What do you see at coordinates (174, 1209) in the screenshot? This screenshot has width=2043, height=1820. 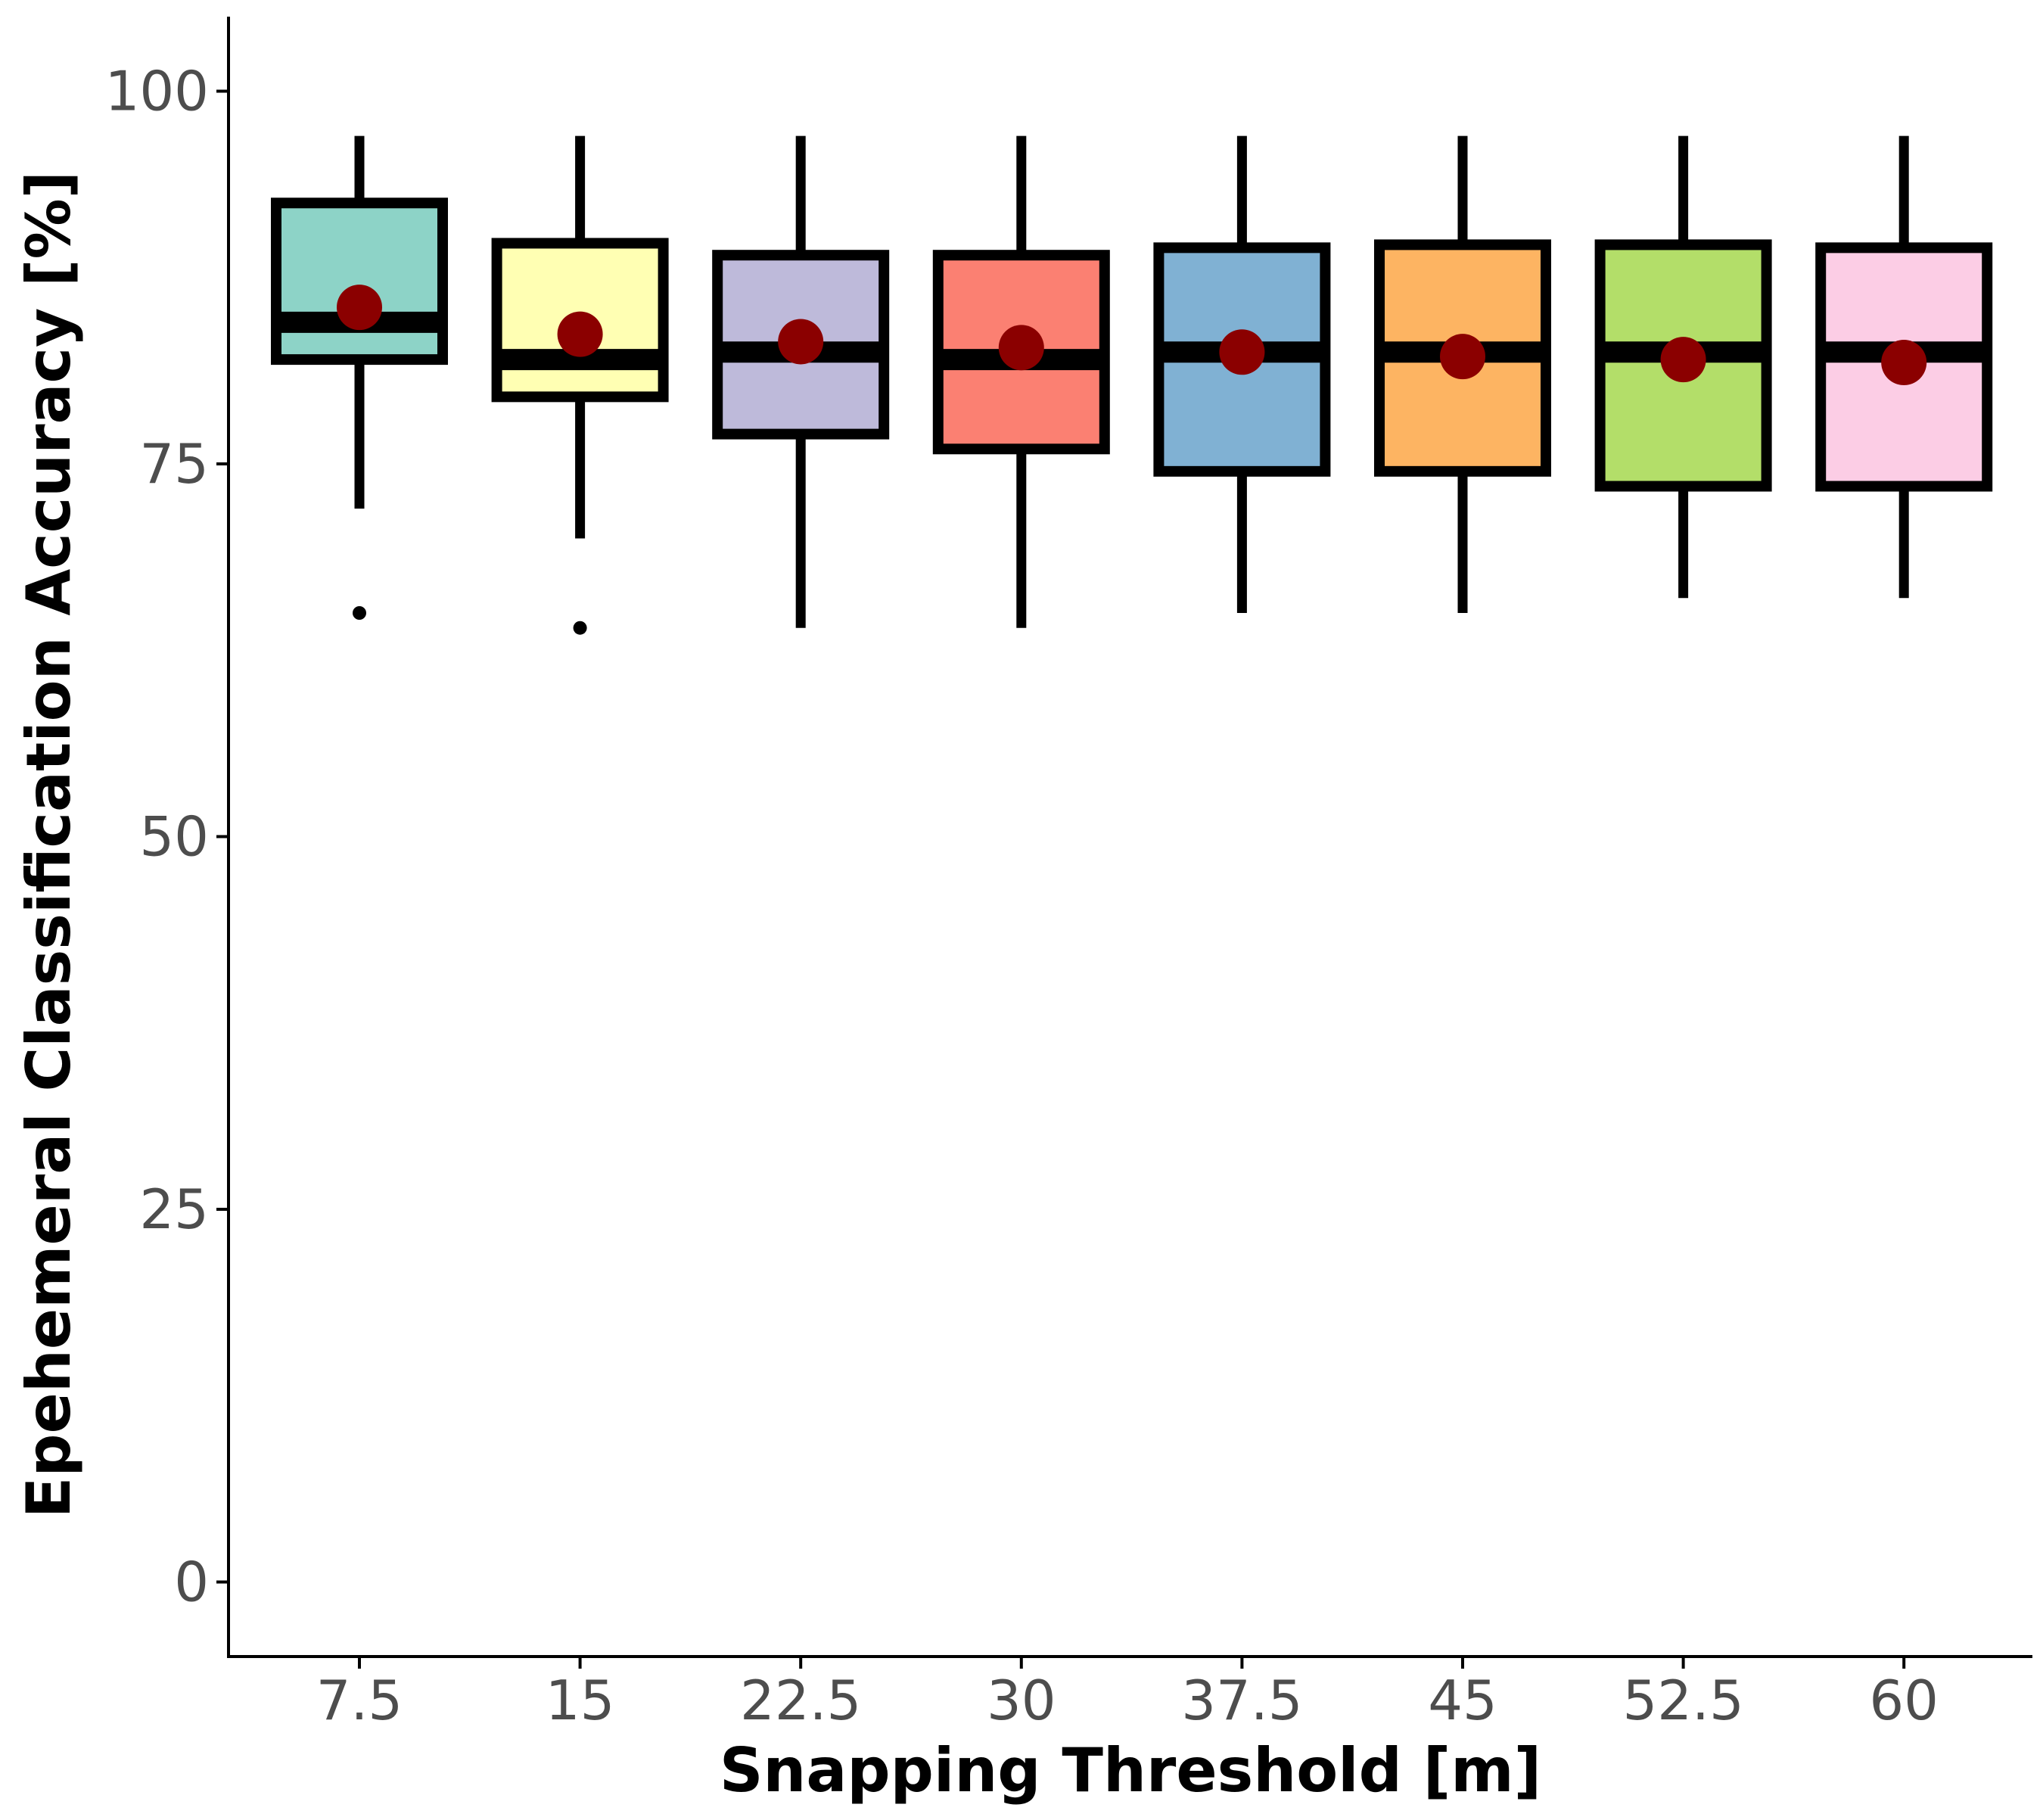 I see `y-tick-label: 25` at bounding box center [174, 1209].